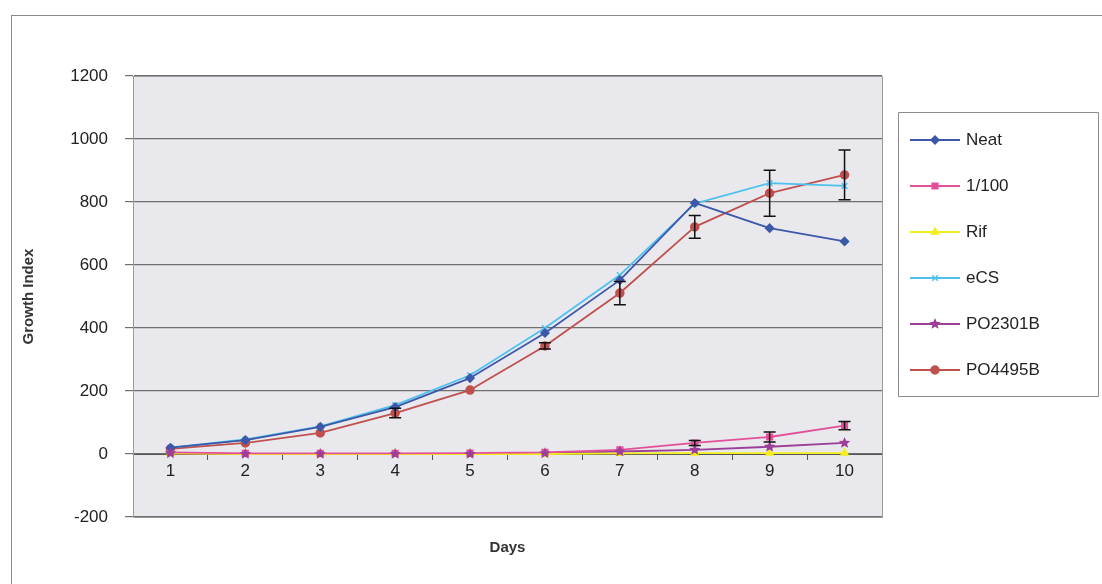 The width and height of the screenshot is (1102, 584). What do you see at coordinates (620, 470) in the screenshot?
I see `x-tick-label: 7` at bounding box center [620, 470].